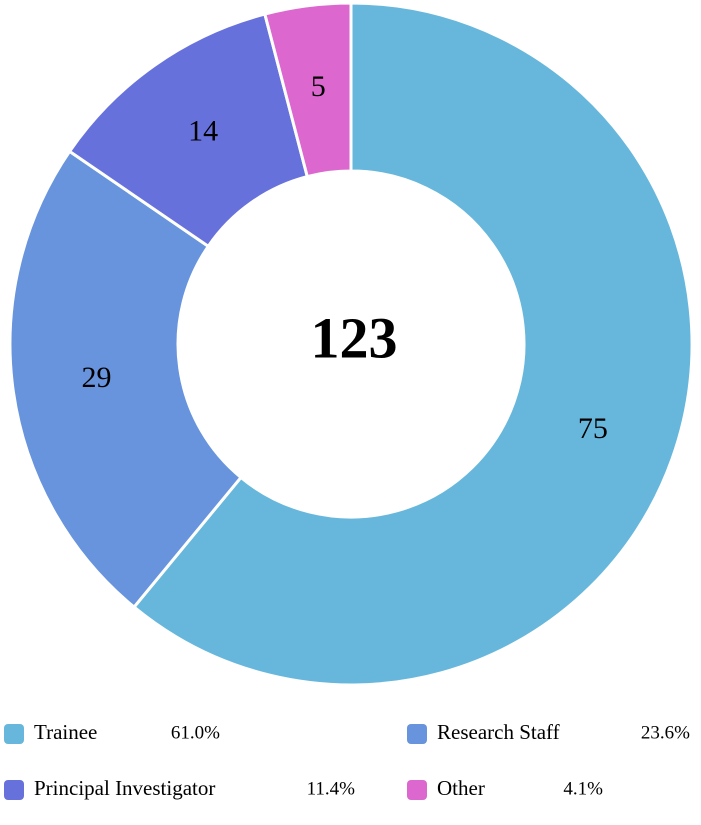  Describe the element at coordinates (318, 86) in the screenshot. I see `slice-label: 5` at that location.